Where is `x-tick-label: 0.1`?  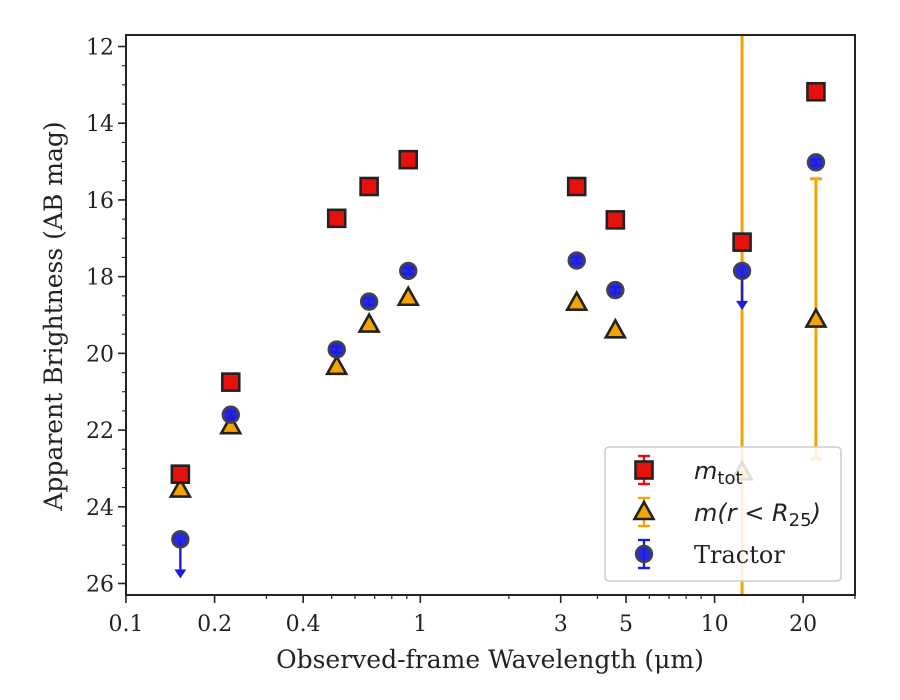
x-tick-label: 0.1 is located at coordinates (126, 624).